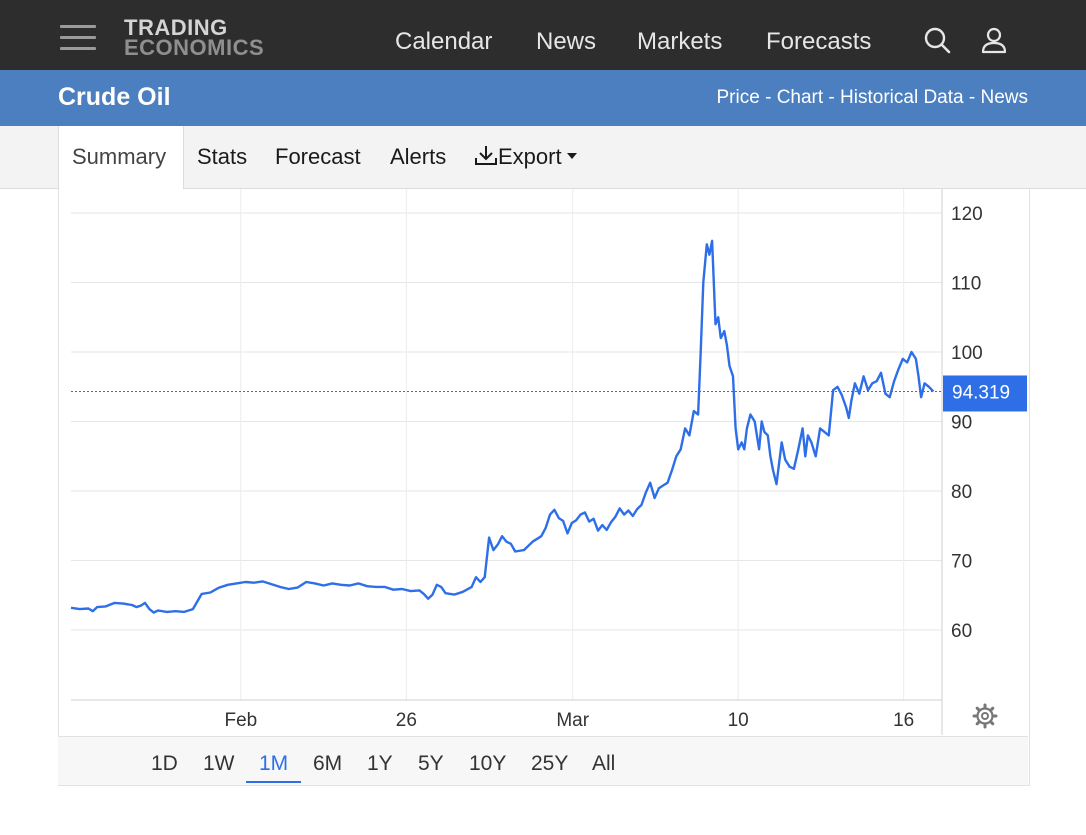 The width and height of the screenshot is (1086, 835). I want to click on tab-summary: Summary, so click(119, 156).